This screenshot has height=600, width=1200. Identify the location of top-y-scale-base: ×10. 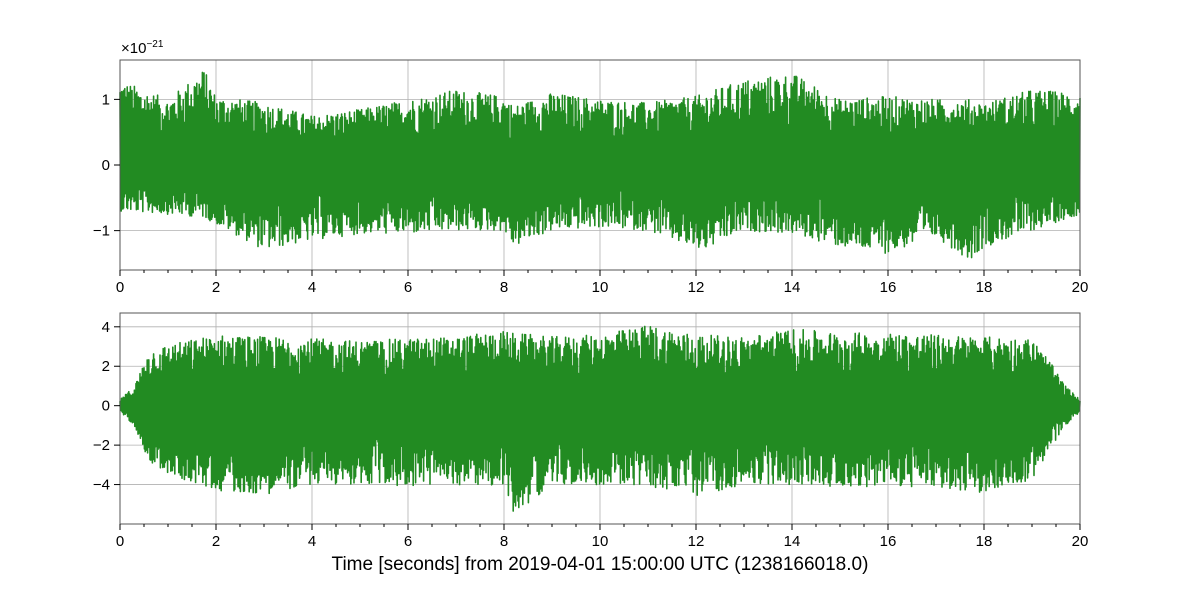
(133, 48).